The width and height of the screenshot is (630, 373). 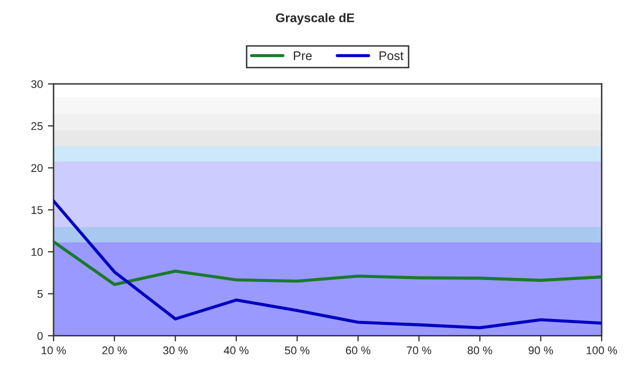 I want to click on x-tick-label: 10 %, so click(x=54, y=350).